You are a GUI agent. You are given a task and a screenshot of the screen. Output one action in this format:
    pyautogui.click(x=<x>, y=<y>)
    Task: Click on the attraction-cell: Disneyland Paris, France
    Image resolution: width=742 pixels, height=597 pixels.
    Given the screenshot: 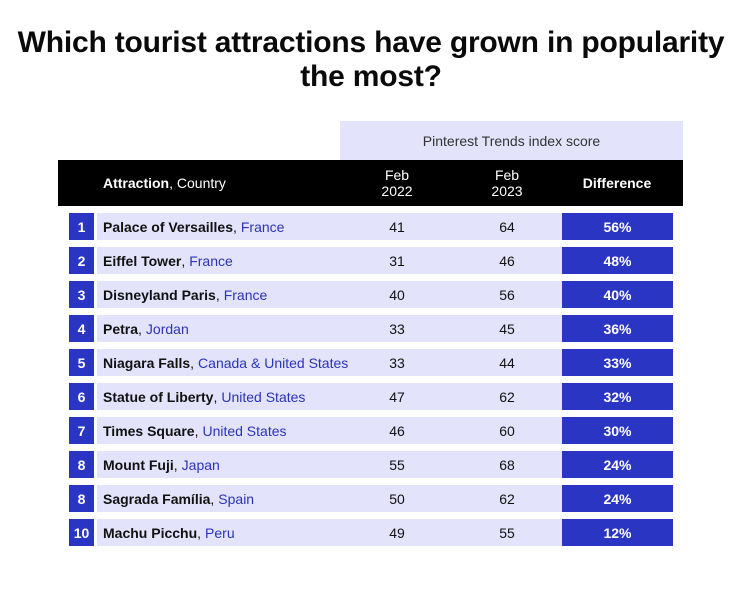 What is the action you would take?
    pyautogui.click(x=185, y=294)
    